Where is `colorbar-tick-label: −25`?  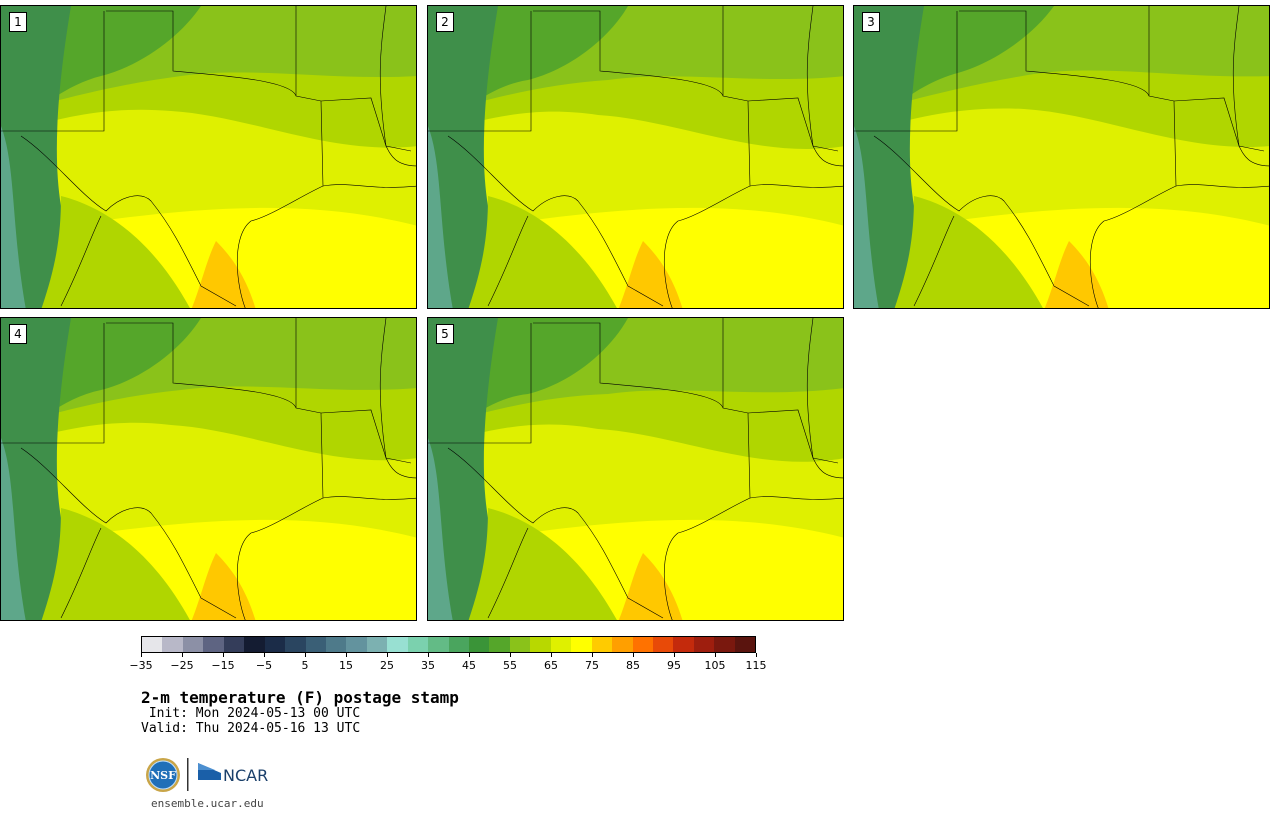
colorbar-tick-label: −25 is located at coordinates (182, 665).